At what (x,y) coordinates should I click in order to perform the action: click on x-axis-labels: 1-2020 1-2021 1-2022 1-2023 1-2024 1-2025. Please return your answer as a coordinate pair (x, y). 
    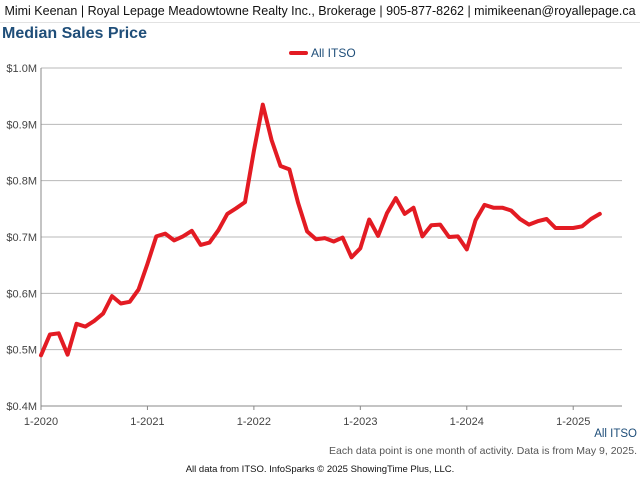
    Looking at the image, I should click on (307, 422).